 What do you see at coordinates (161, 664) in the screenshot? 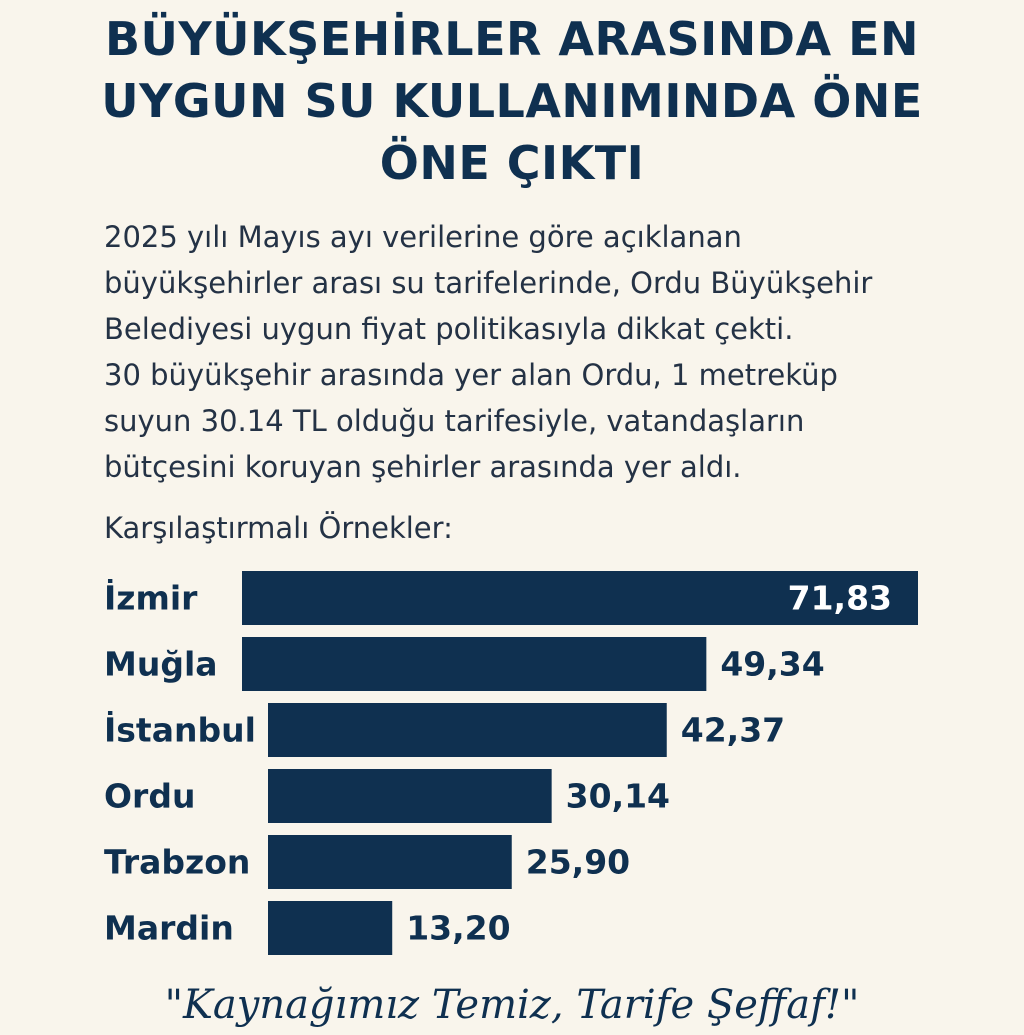
I see `category-label-mugla: Muğla` at bounding box center [161, 664].